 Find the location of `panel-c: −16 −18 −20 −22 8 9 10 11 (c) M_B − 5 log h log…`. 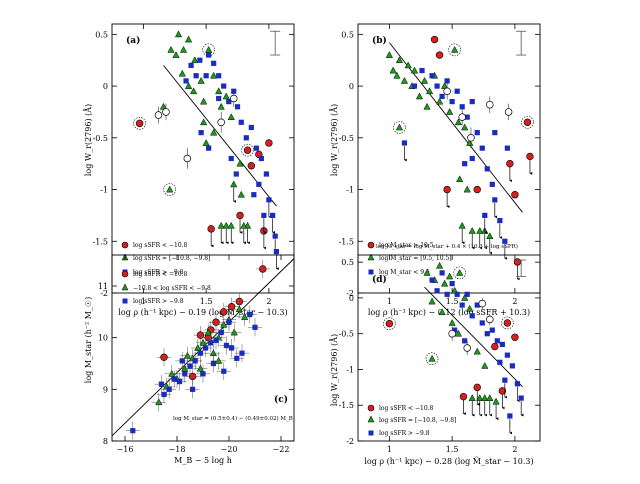

panel-c: −16 −18 −20 −22 8 9 10 11 (c) M_B − 5 log h log… is located at coordinates (189, 359).